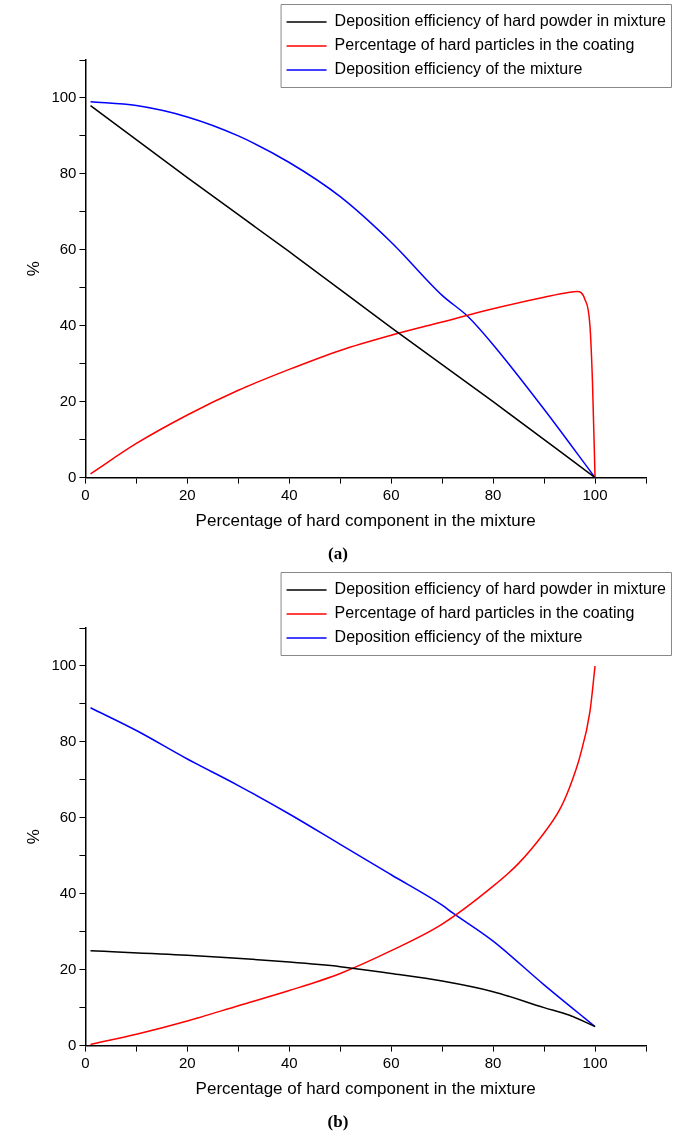  Describe the element at coordinates (338, 554) in the screenshot. I see `text: (a)` at that location.